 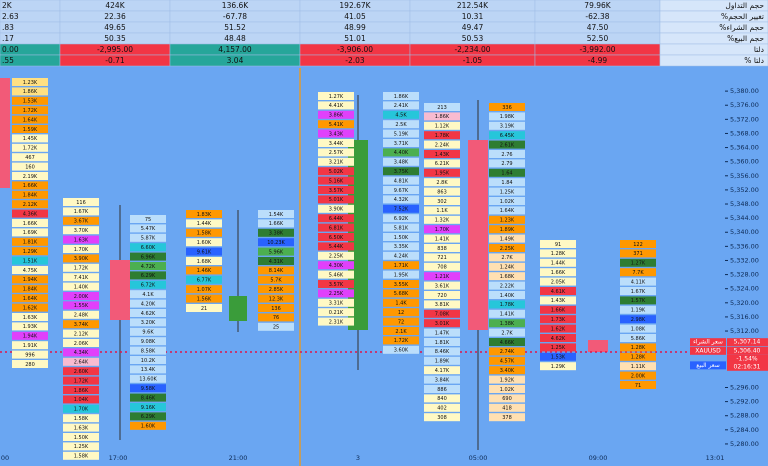 I want to click on header-value: 136.6K, so click(x=235, y=5).